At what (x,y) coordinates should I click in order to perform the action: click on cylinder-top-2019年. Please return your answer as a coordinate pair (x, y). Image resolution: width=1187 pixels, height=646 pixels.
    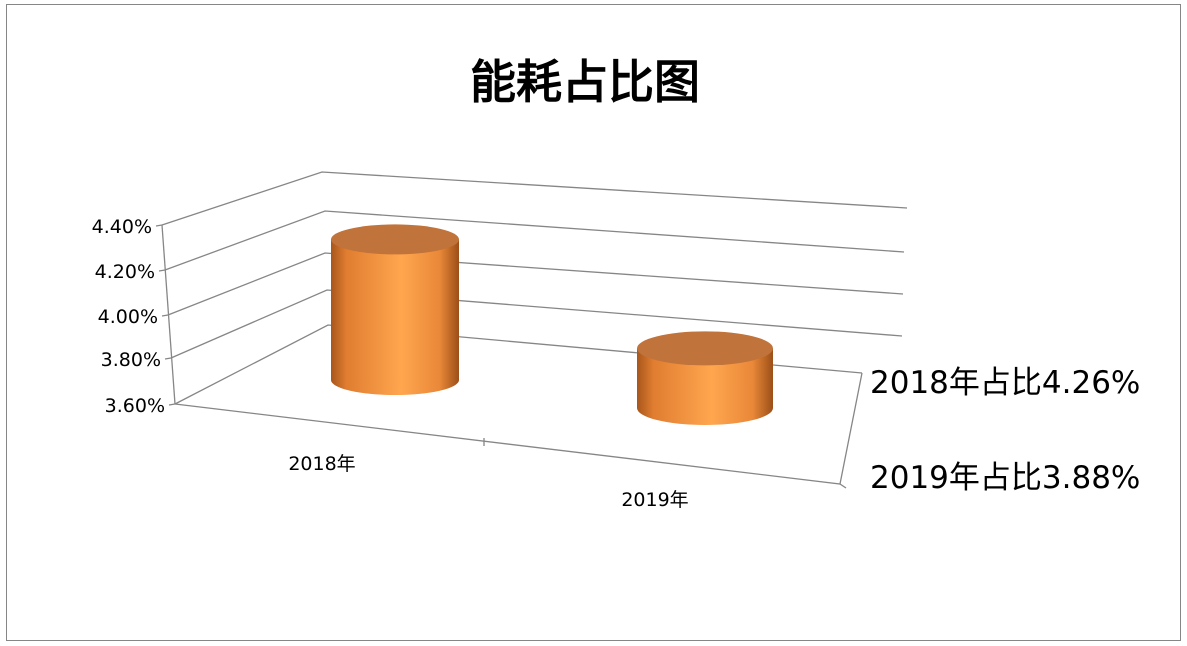
    Looking at the image, I should click on (705, 348).